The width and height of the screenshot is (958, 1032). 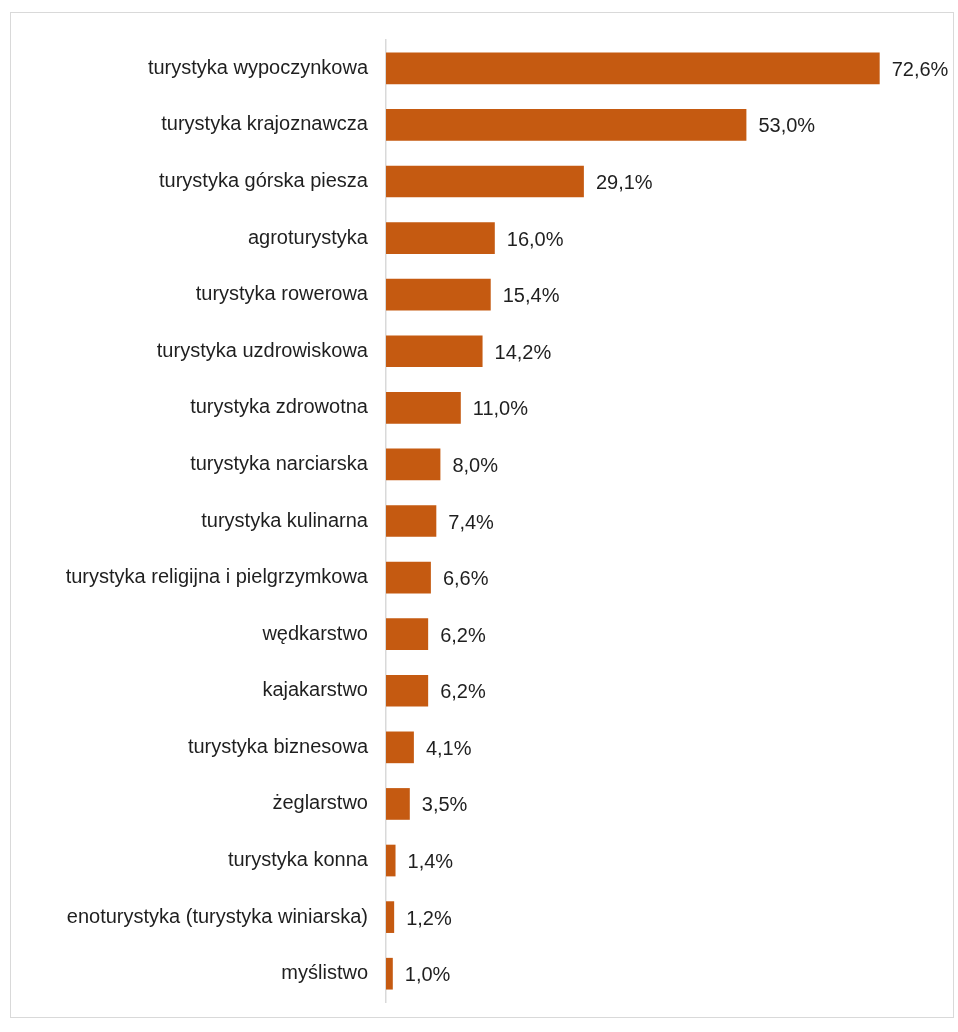 I want to click on y-tick-label: enoturystyka (turystyka winiarska), so click(x=217, y=915).